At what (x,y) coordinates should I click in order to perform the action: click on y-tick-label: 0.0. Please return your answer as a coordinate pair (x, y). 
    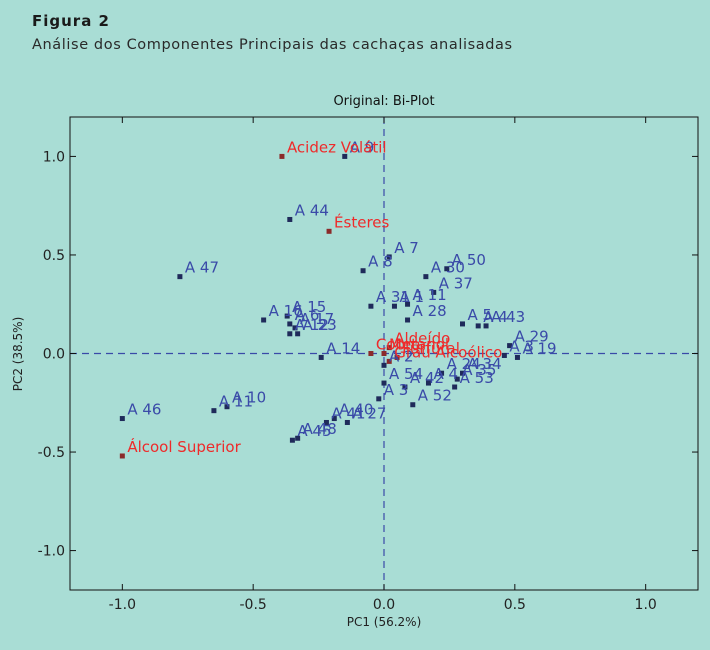
    Looking at the image, I should click on (54, 355).